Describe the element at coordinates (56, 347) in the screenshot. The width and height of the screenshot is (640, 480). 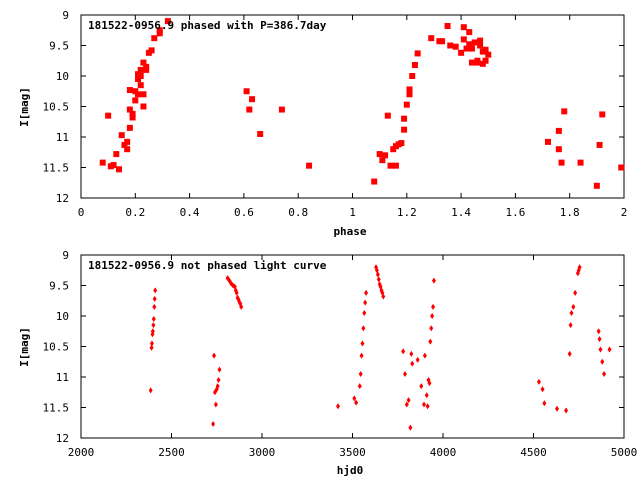
I see `y-tick-labels: 9 9.5 10 10.5 11 11.5 12` at that location.